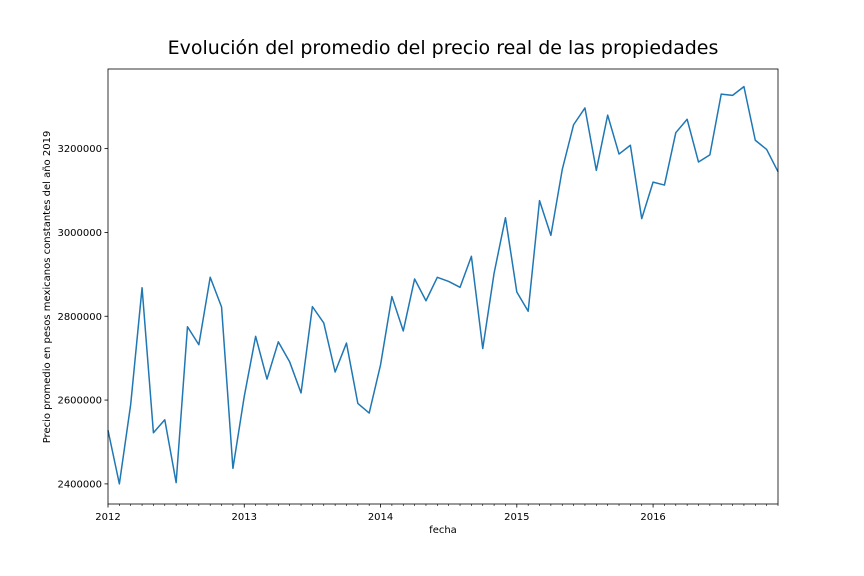  Describe the element at coordinates (244, 517) in the screenshot. I see `x-tick-label: 2013` at that location.